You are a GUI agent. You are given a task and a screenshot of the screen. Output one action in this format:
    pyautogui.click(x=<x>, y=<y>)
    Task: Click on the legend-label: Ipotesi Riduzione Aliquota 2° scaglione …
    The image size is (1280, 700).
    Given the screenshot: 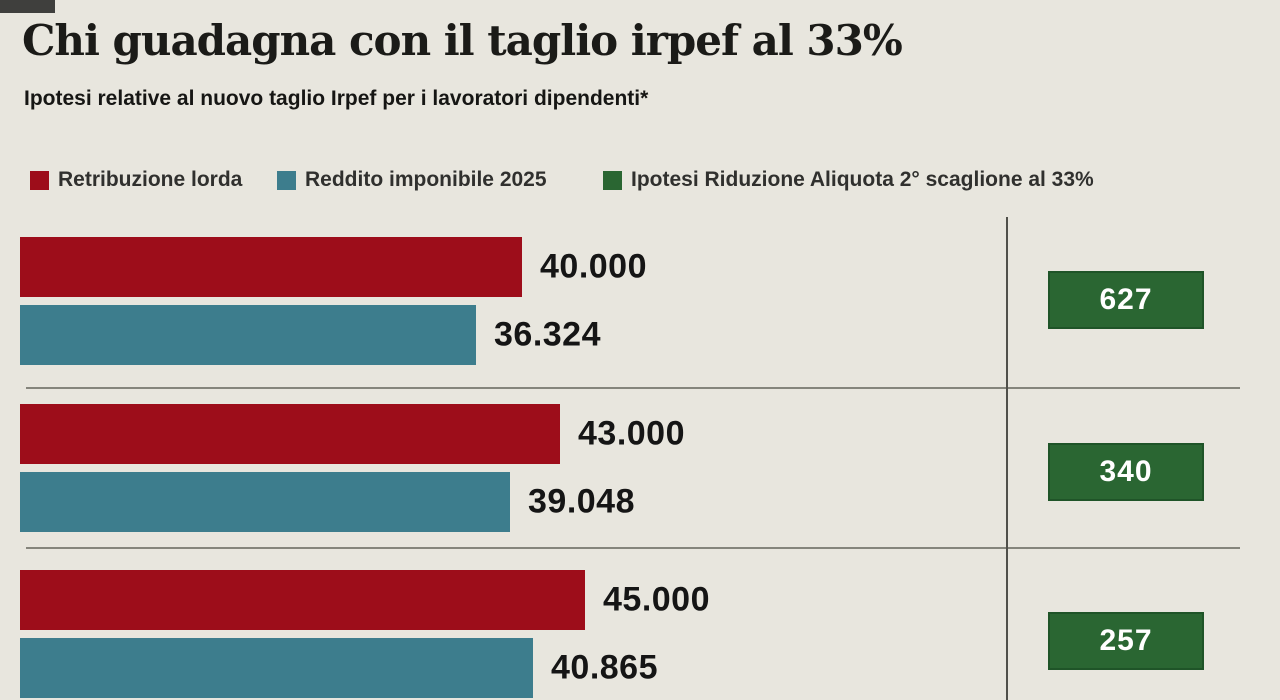 What is the action you would take?
    pyautogui.click(x=862, y=179)
    